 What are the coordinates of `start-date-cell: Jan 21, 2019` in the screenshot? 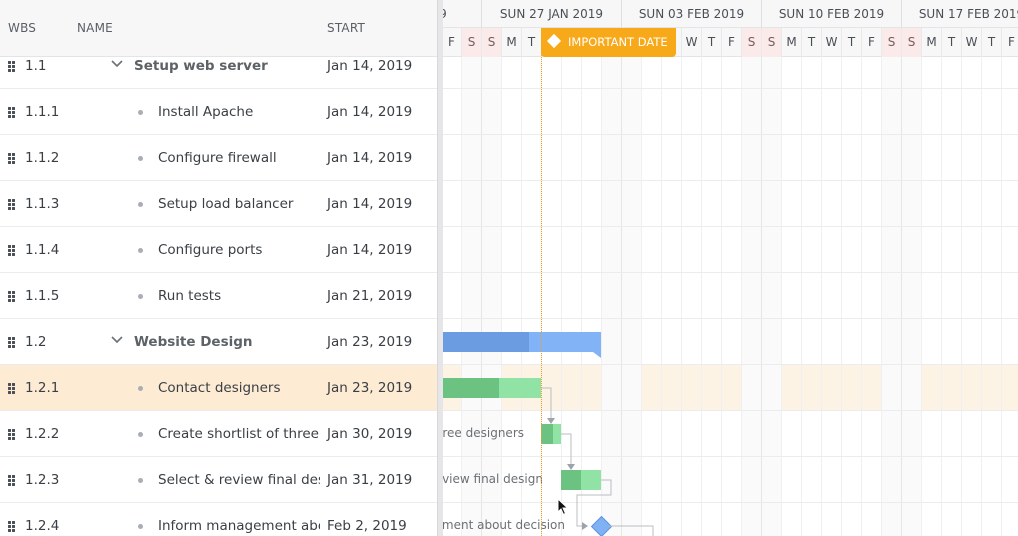 It's located at (370, 296).